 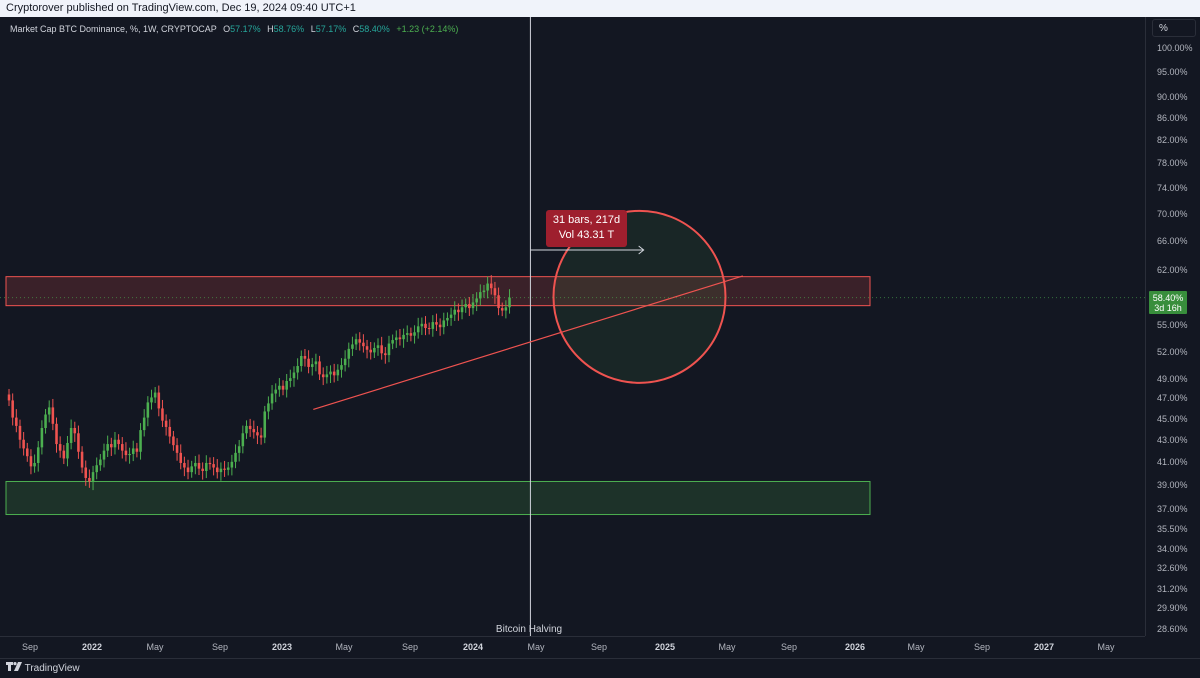 What do you see at coordinates (1172, 629) in the screenshot?
I see `price-tick-label: 28.60%` at bounding box center [1172, 629].